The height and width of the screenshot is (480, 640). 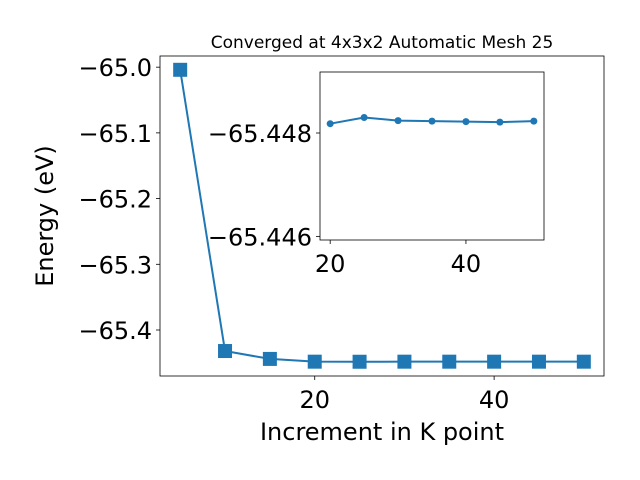 What do you see at coordinates (330, 264) in the screenshot?
I see `inset-x-tick-label: 20` at bounding box center [330, 264].